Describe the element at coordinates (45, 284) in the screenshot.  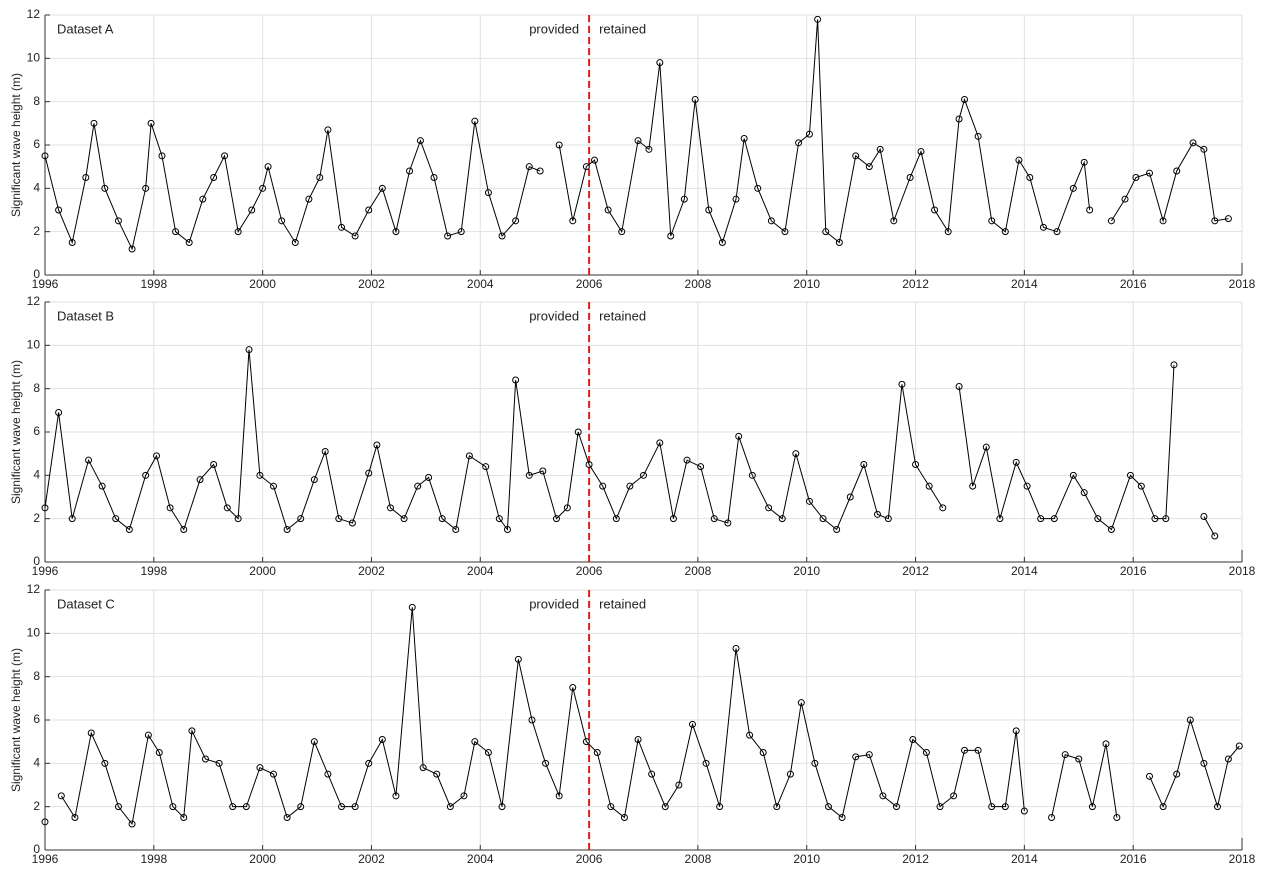
I see `x-tick-label: 1996` at that location.